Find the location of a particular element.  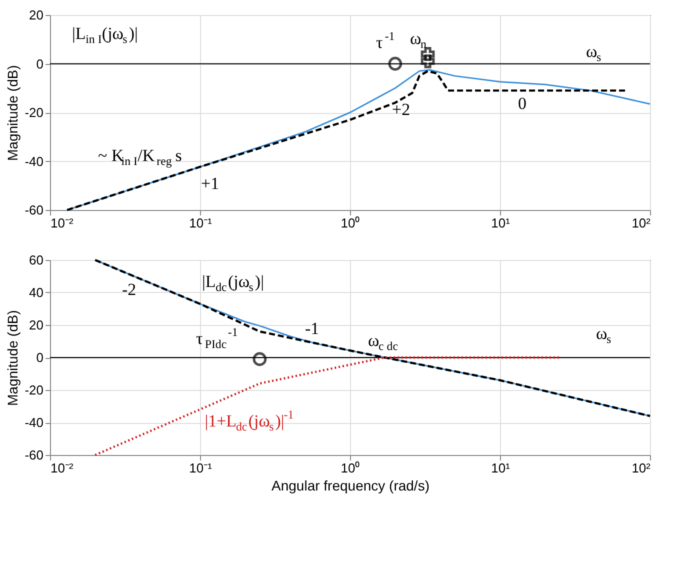

annotation: +1 is located at coordinates (210, 183).